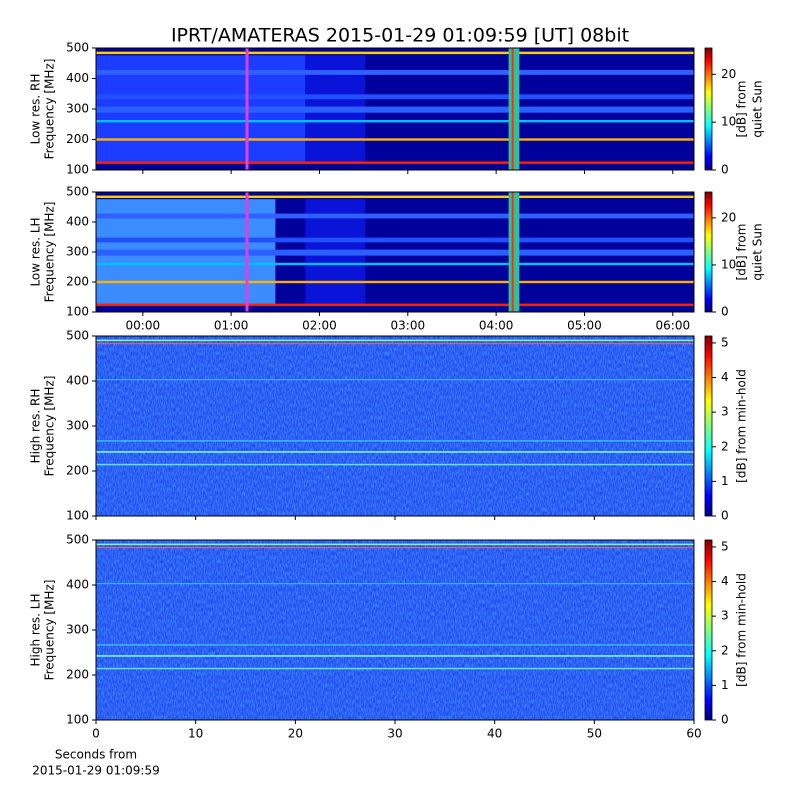 This screenshot has height=800, width=800. I want to click on x-tick-label: 40, so click(494, 734).